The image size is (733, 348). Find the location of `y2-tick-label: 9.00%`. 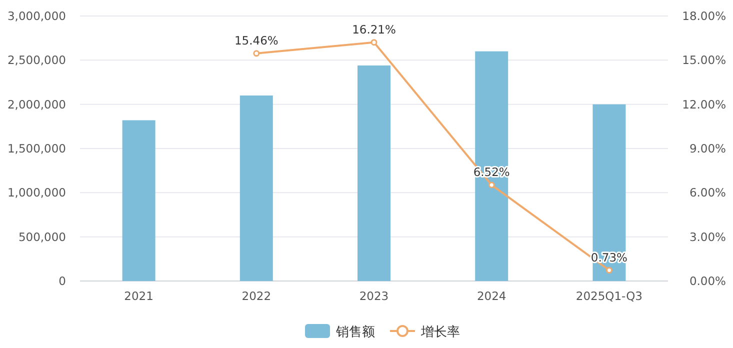

y2-tick-label: 9.00% is located at coordinates (707, 149).